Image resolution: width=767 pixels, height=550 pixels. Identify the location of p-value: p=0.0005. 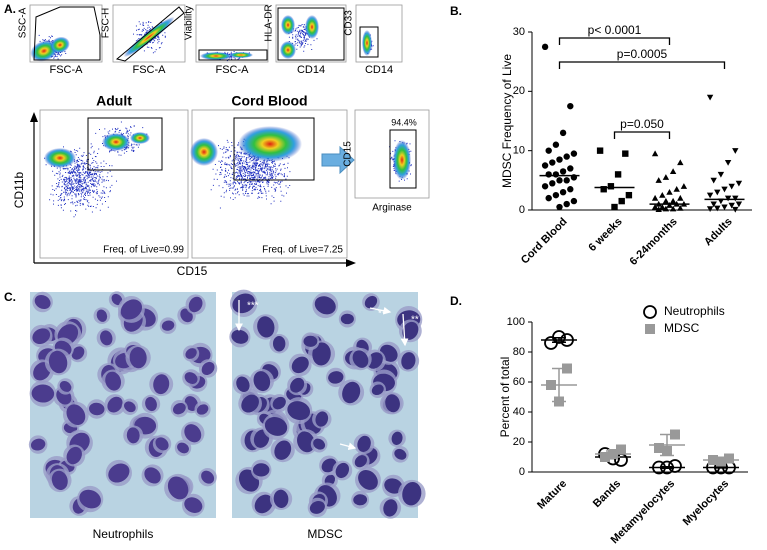
(642, 54).